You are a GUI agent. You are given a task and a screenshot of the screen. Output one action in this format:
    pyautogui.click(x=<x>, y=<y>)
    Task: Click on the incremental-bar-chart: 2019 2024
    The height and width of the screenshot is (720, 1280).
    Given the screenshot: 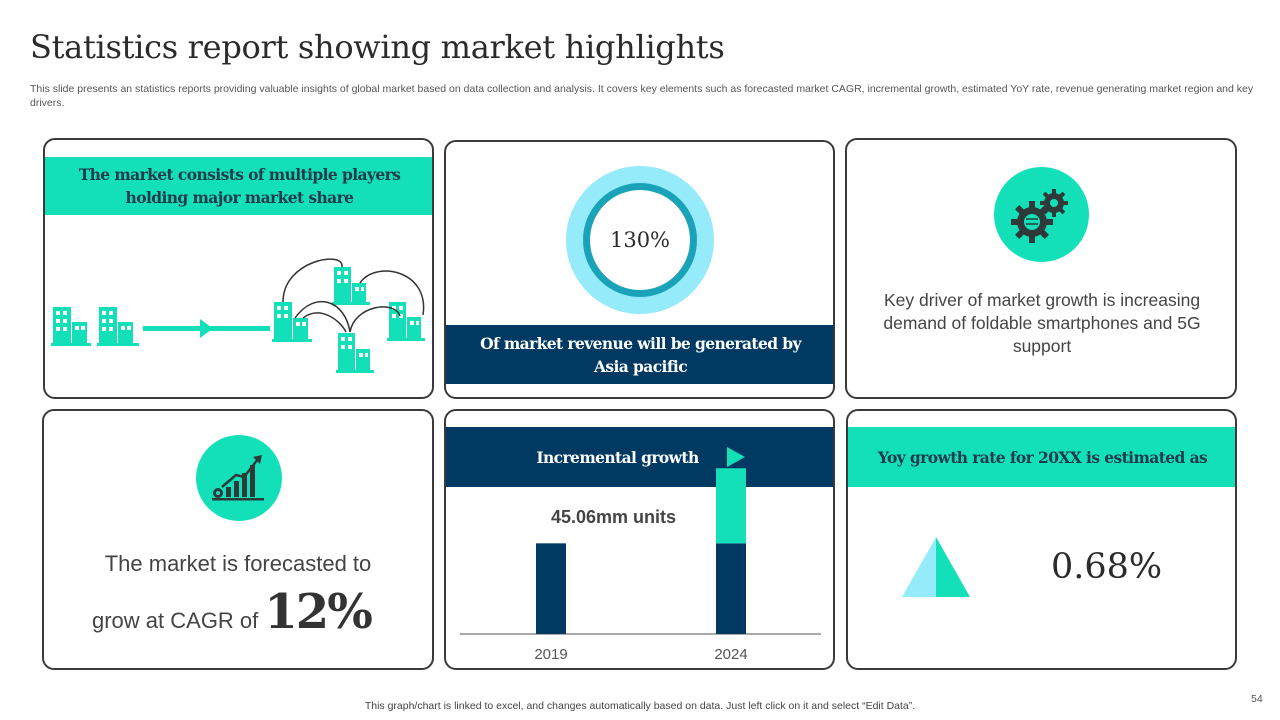 What is the action you would take?
    pyautogui.click(x=640, y=565)
    